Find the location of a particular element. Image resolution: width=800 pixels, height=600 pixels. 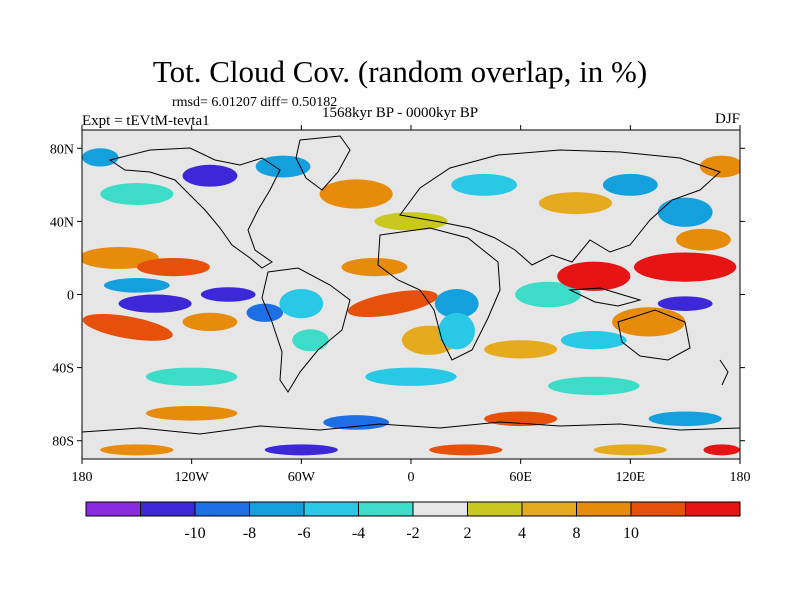

colorbar-label: 2 is located at coordinates (468, 533).